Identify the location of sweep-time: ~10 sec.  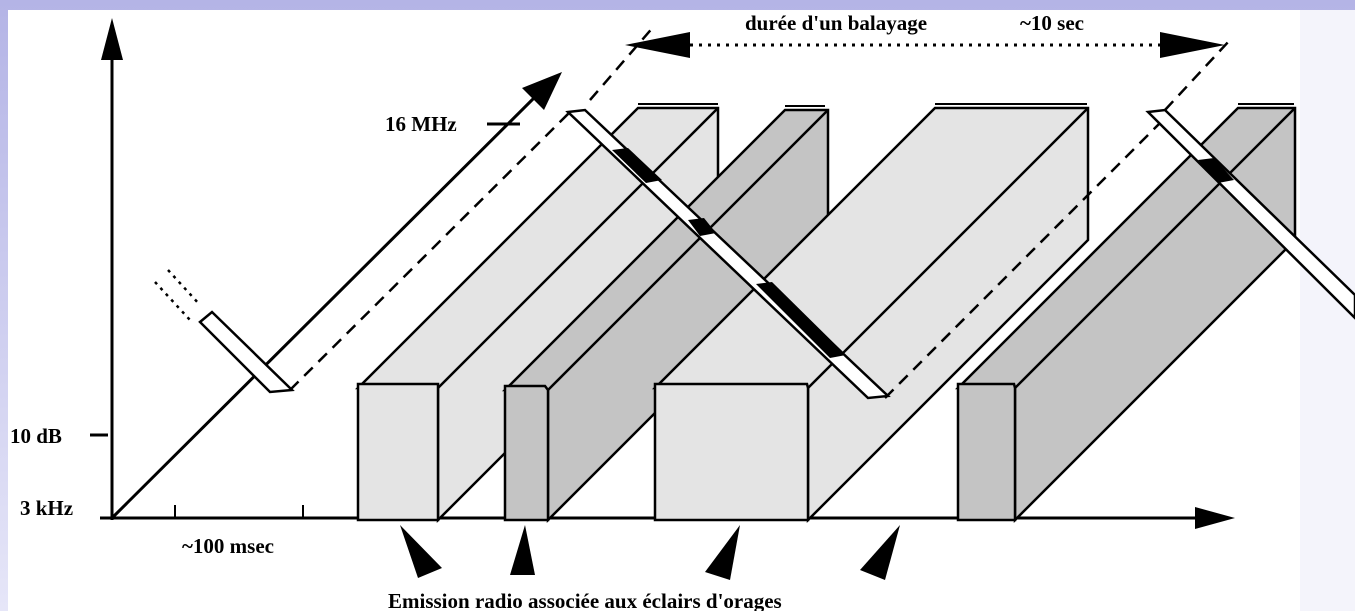
(1052, 23).